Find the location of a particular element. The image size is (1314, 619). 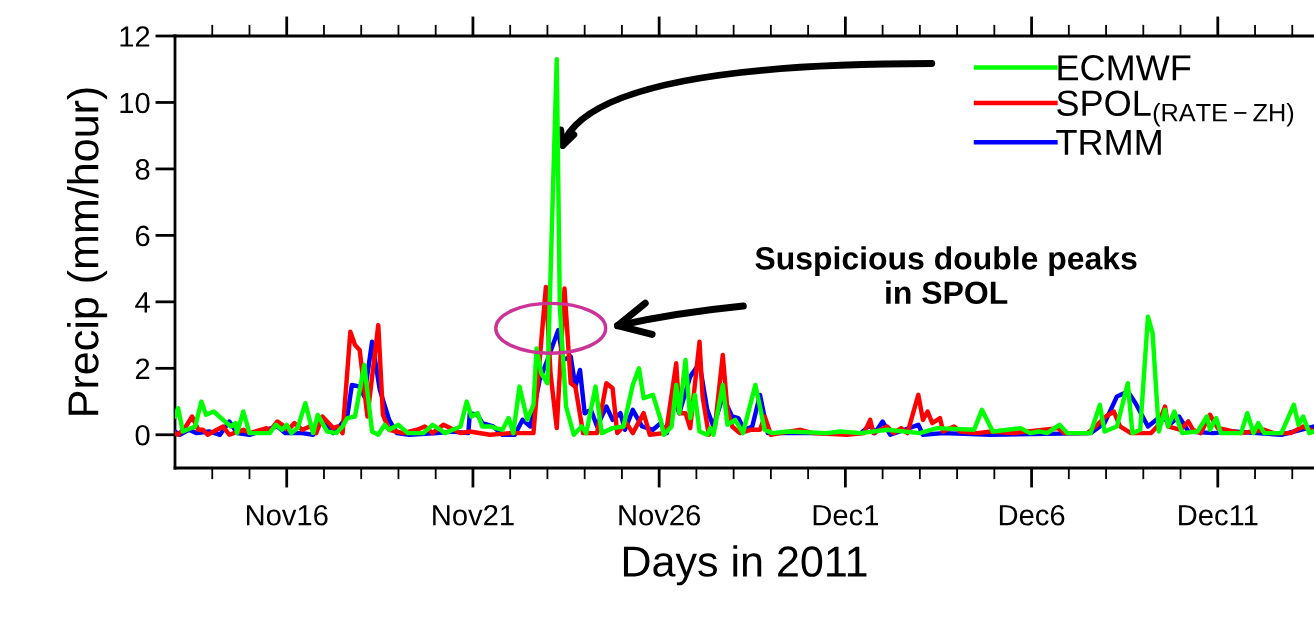

legend-label: TRMM is located at coordinates (1108, 142).